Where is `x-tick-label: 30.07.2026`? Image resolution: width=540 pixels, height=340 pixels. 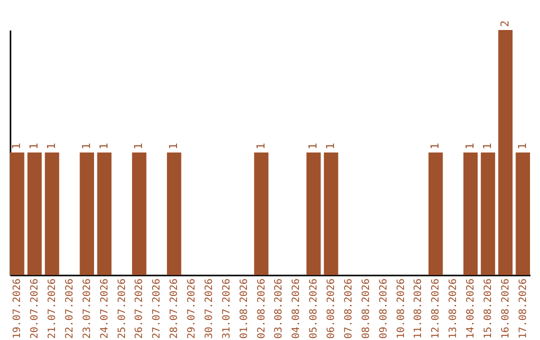
x-tick-label: 30.07.2026 is located at coordinates (209, 308).